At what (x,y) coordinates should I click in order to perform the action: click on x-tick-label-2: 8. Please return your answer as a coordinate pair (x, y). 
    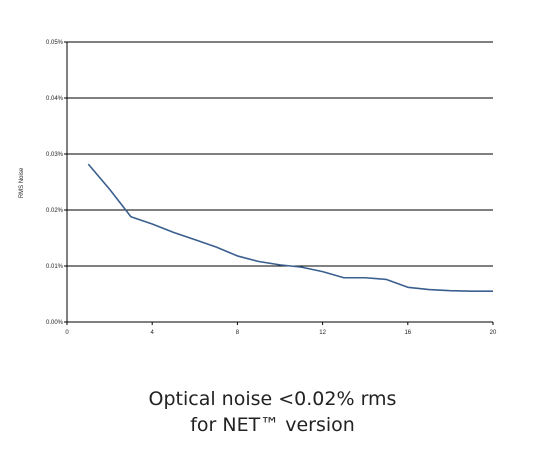
    Looking at the image, I should click on (238, 333).